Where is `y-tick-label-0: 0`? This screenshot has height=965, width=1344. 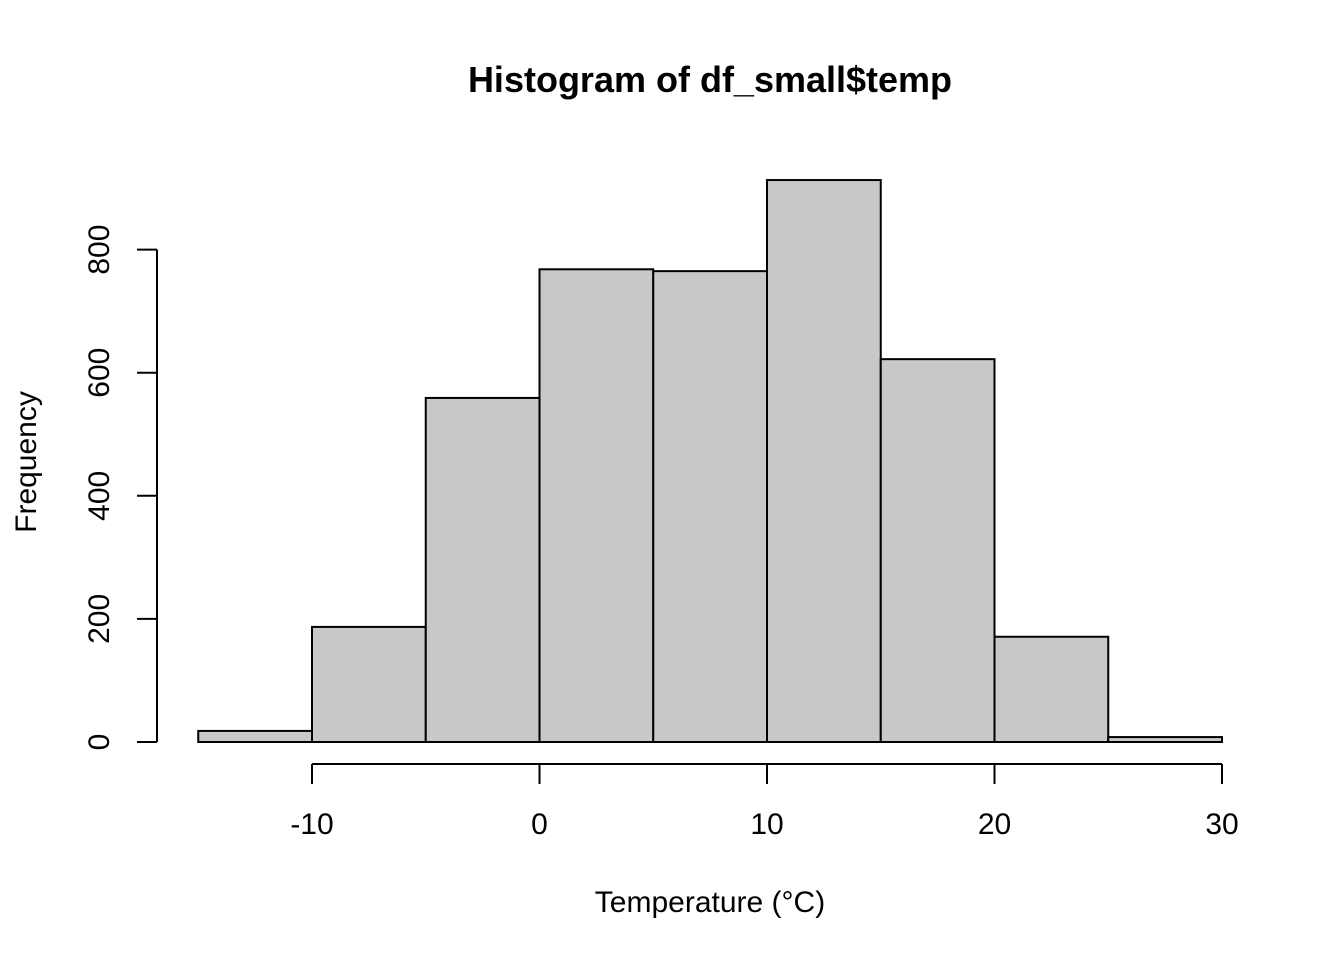
y-tick-label-0: 0 is located at coordinates (99, 742).